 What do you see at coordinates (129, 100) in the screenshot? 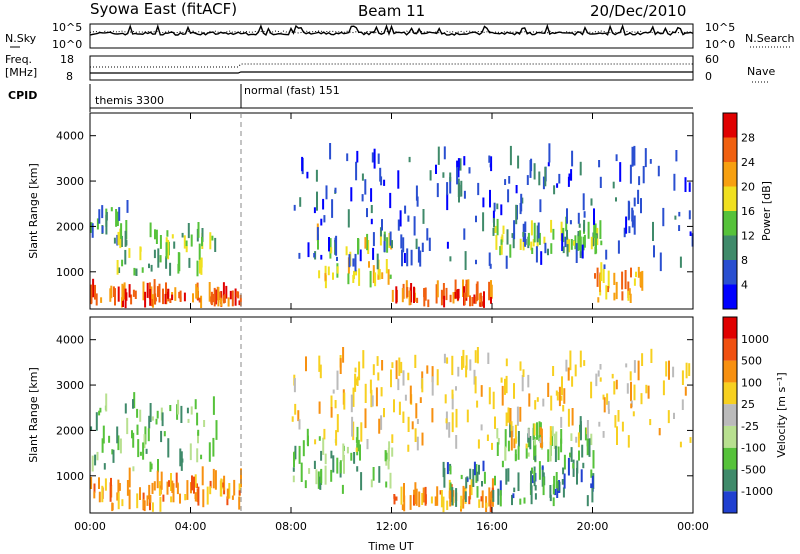
I see `cpid-mode-themis: themis 3300` at bounding box center [129, 100].